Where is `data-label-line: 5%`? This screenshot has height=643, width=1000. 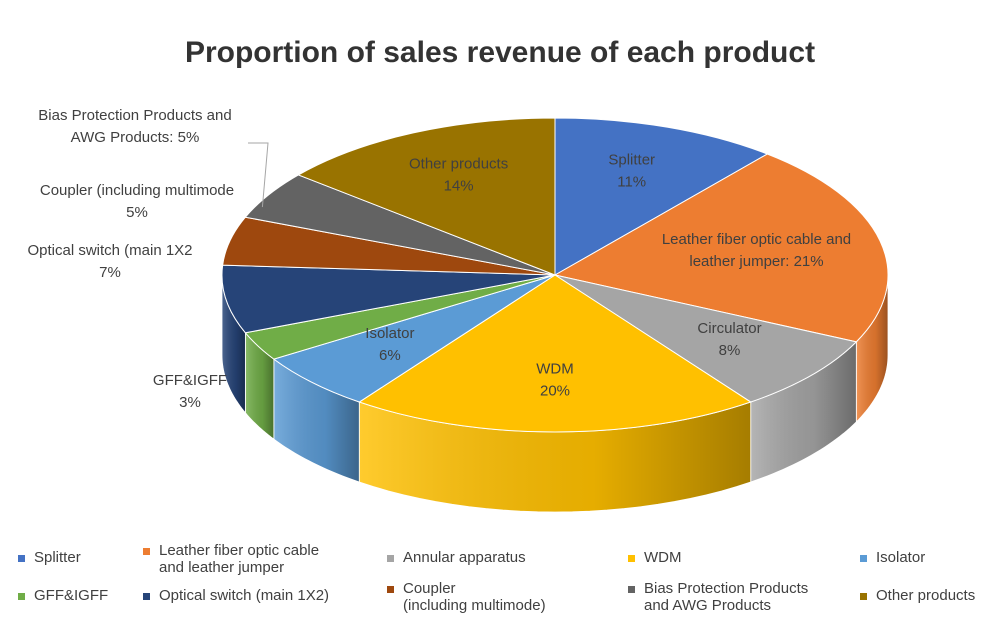
data-label-line: 5% is located at coordinates (137, 212).